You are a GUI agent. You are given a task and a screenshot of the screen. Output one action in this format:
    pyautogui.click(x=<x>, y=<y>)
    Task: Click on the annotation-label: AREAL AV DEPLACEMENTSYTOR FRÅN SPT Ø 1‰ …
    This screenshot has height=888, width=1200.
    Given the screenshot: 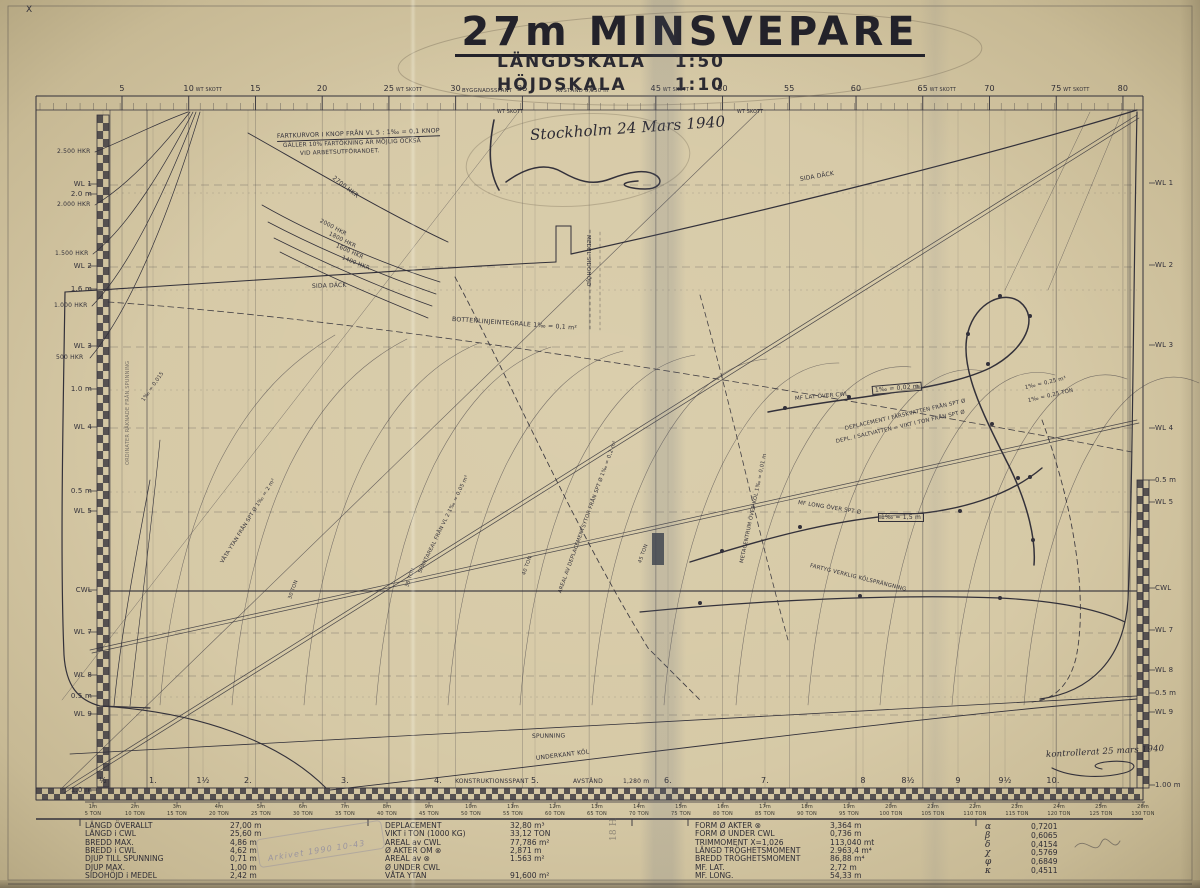 What is the action you would take?
    pyautogui.click(x=588, y=517)
    